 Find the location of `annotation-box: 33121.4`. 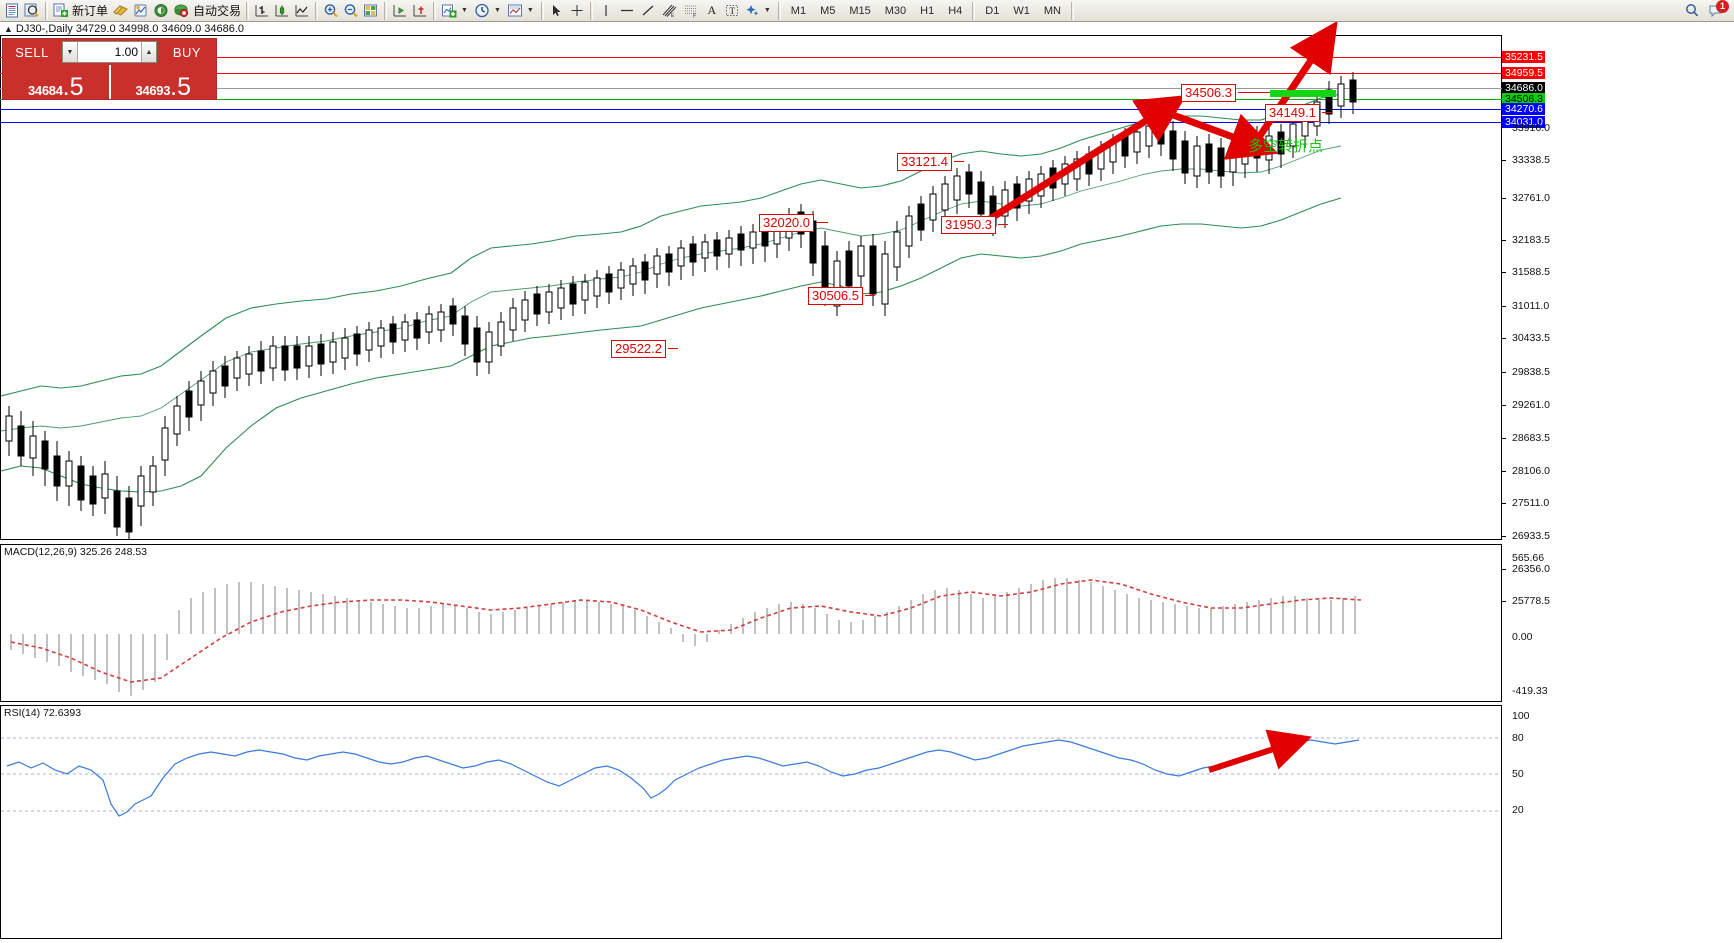

annotation-box: 33121.4 is located at coordinates (924, 162).